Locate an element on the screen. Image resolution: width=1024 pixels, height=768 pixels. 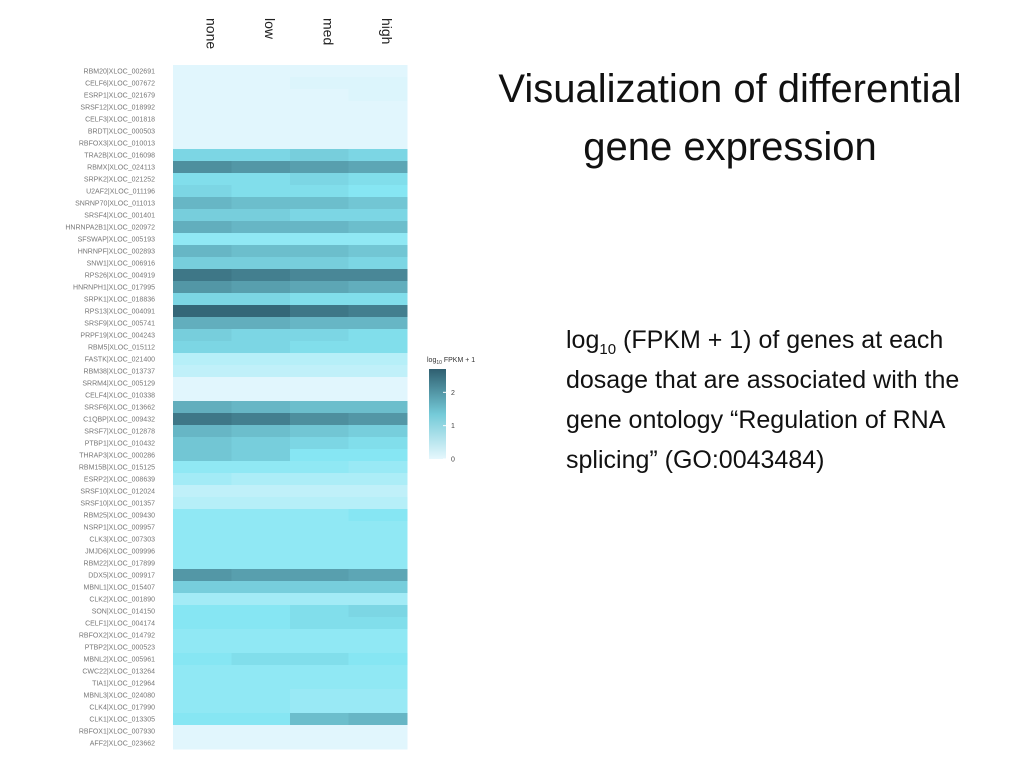
row-label-rbm5-xloc-015112: RBM5|XLOC_015112 is located at coordinates (121, 348).